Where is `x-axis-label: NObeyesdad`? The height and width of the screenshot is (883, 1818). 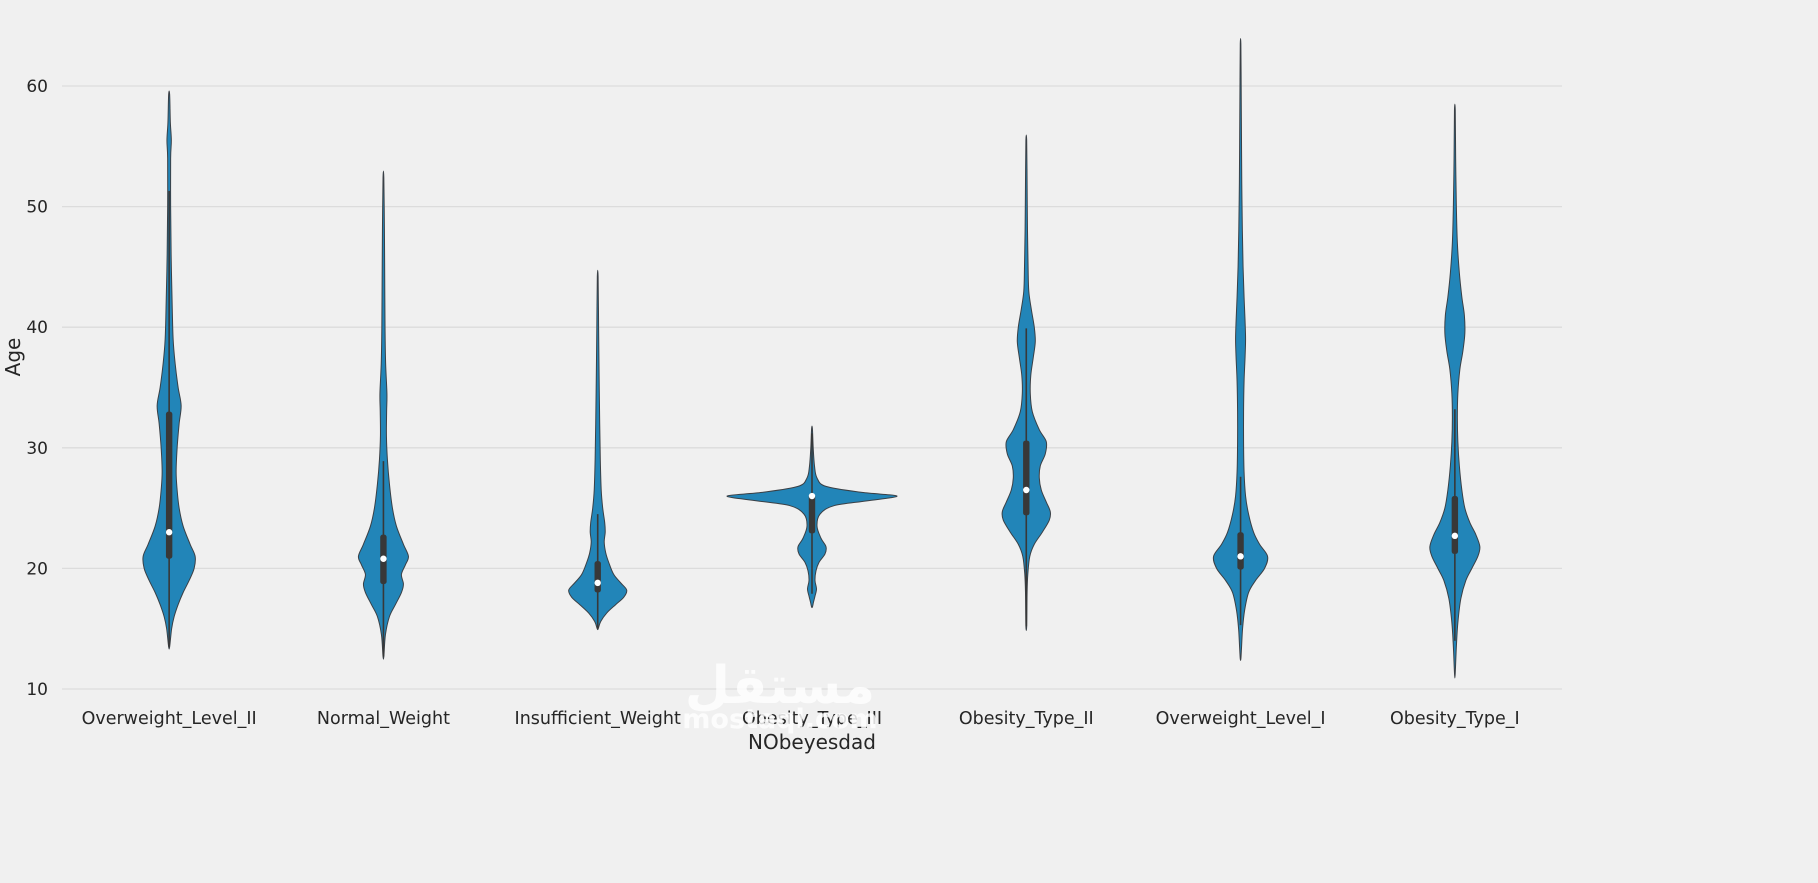
x-axis-label: NObeyesdad is located at coordinates (812, 742).